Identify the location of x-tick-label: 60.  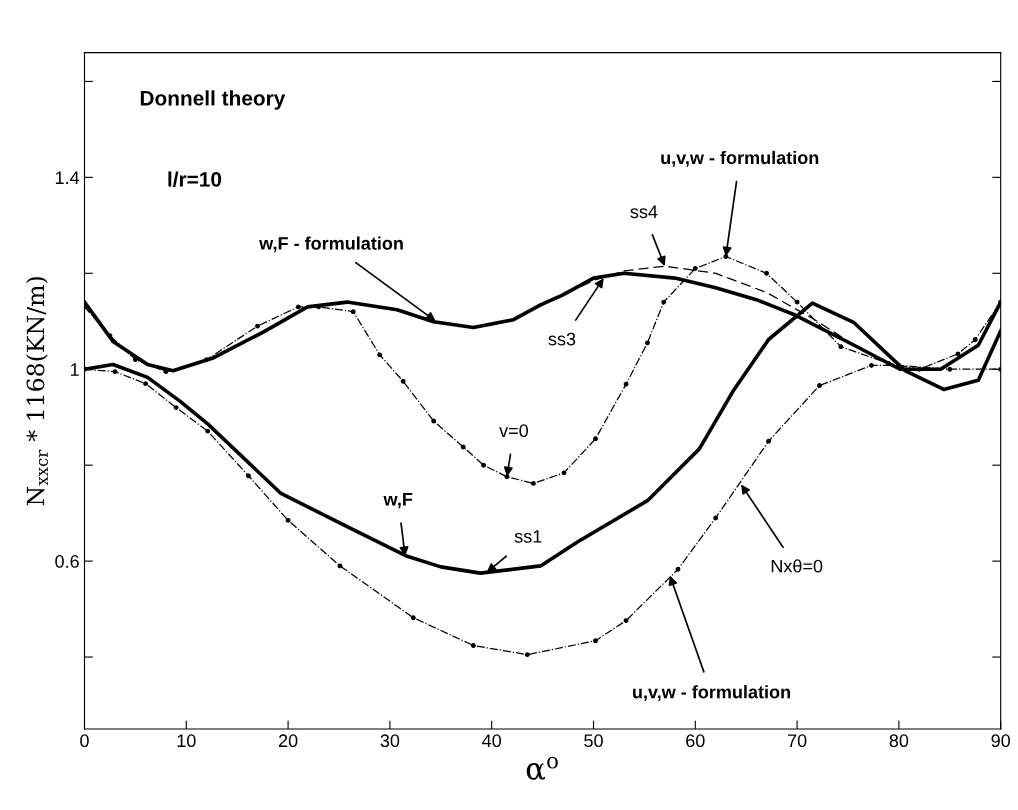
(695, 741).